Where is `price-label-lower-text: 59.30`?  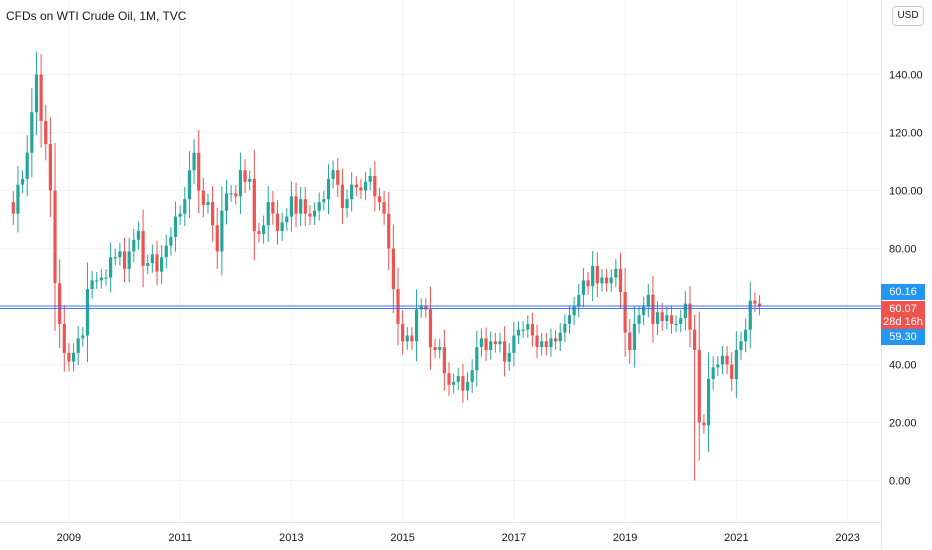
price-label-lower-text: 59.30 is located at coordinates (903, 336).